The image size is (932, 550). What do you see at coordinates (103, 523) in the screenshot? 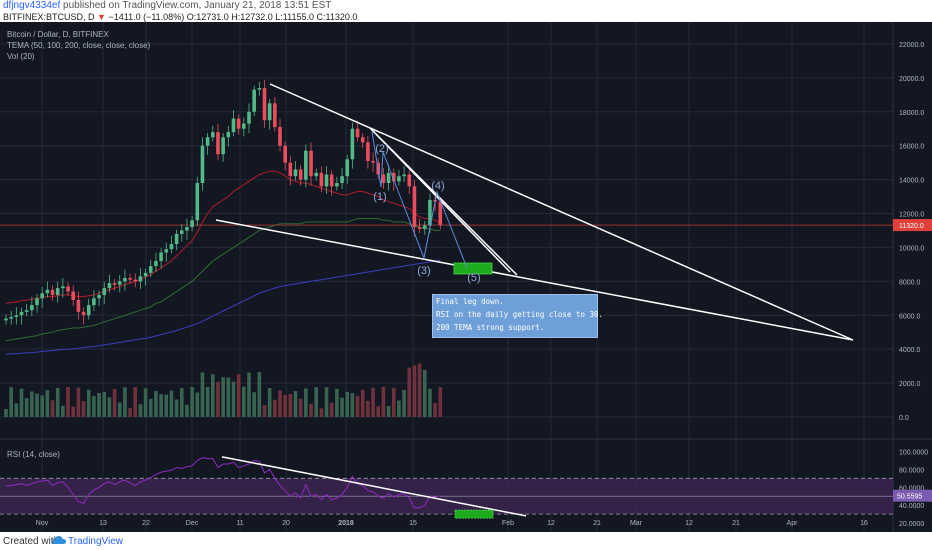
I see `date-tick-label: 13` at bounding box center [103, 523].